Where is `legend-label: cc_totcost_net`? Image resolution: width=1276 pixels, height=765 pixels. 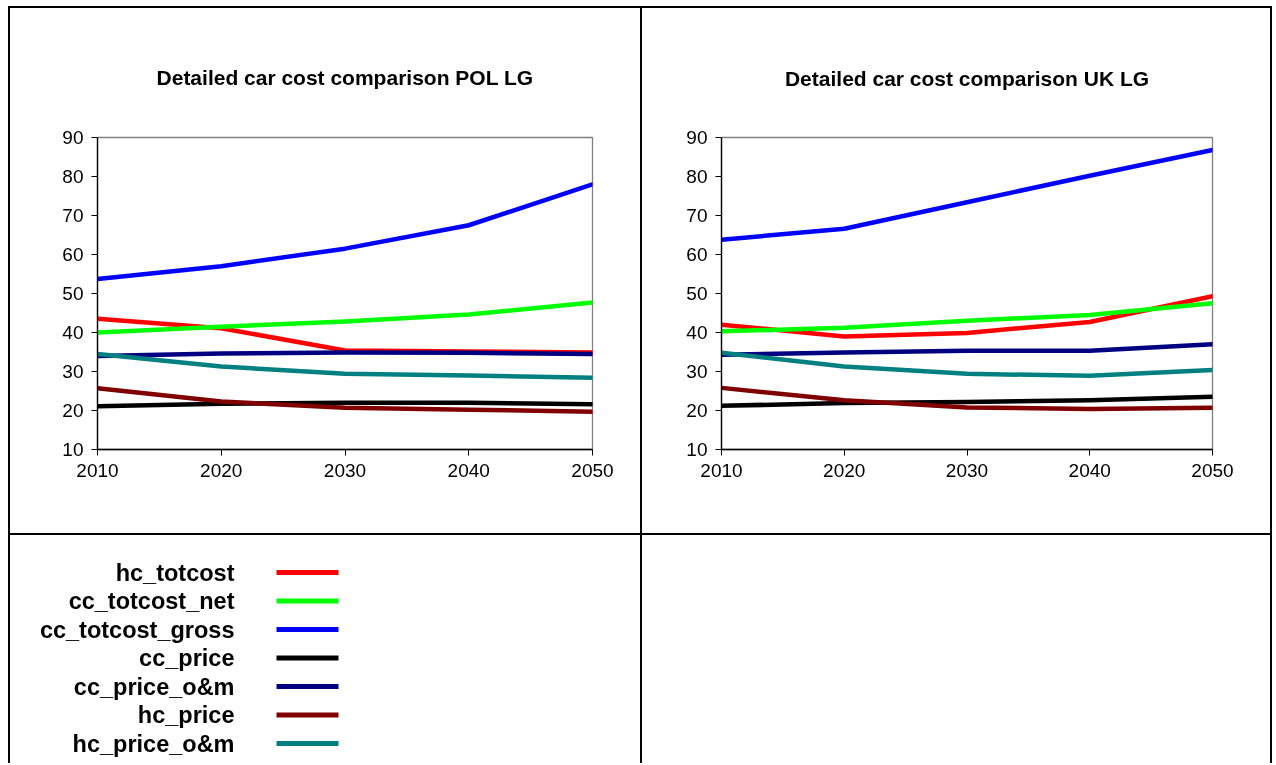
legend-label: cc_totcost_net is located at coordinates (151, 601).